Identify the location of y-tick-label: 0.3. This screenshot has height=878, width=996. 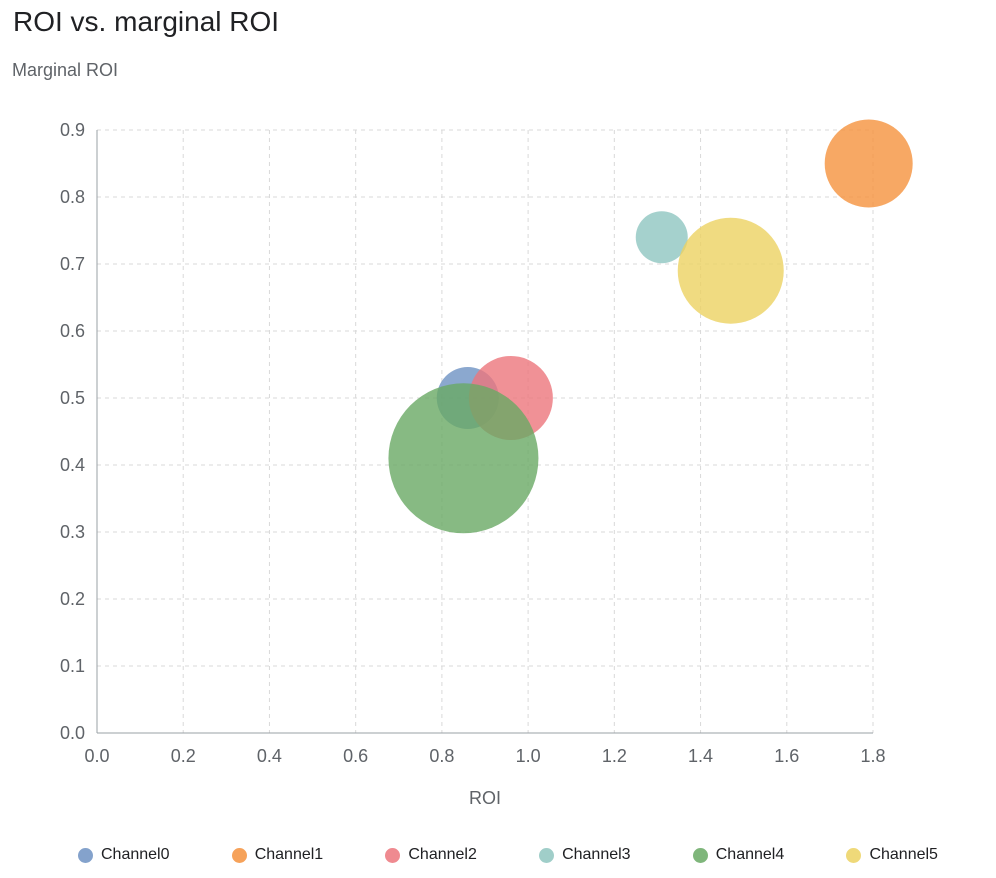
(72, 532).